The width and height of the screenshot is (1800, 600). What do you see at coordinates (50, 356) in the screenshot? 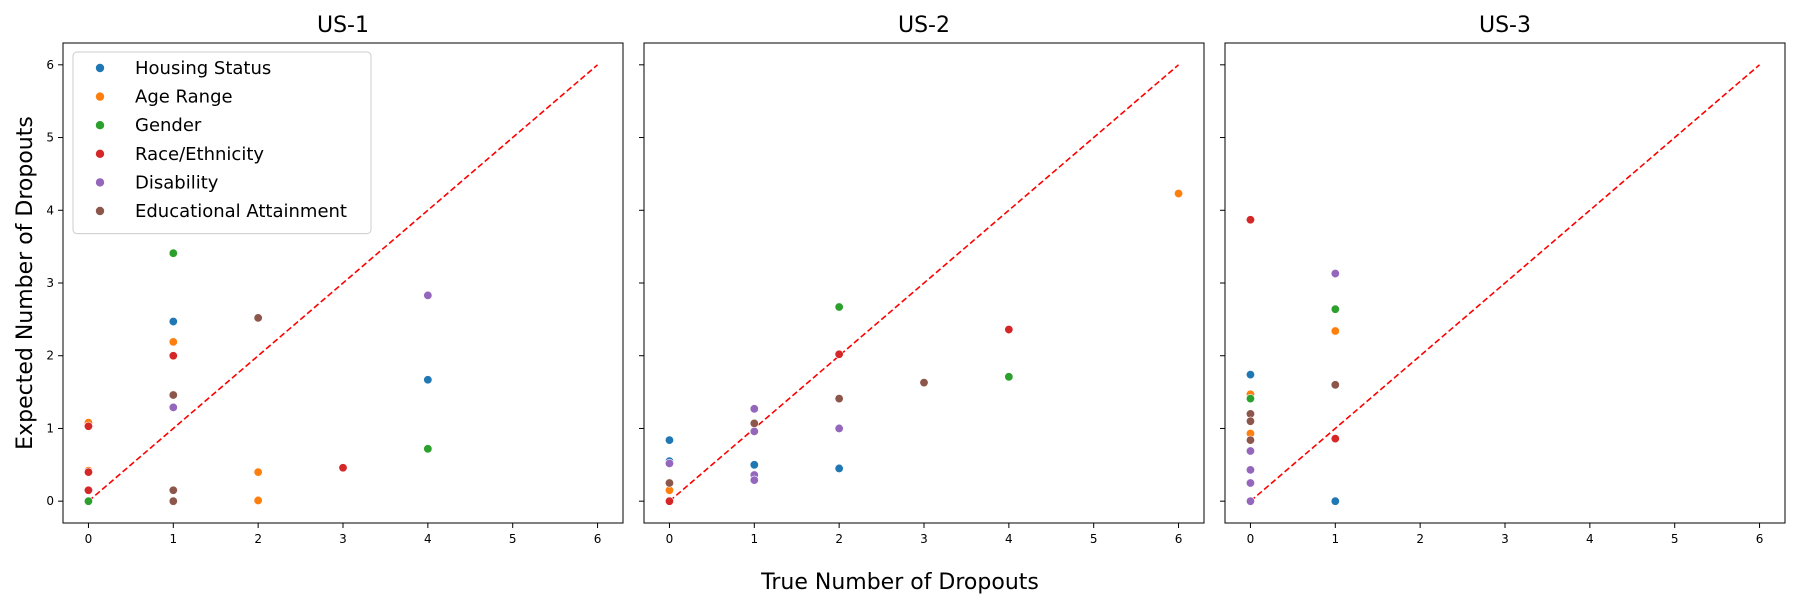
I see `y-tick-label: 2` at bounding box center [50, 356].